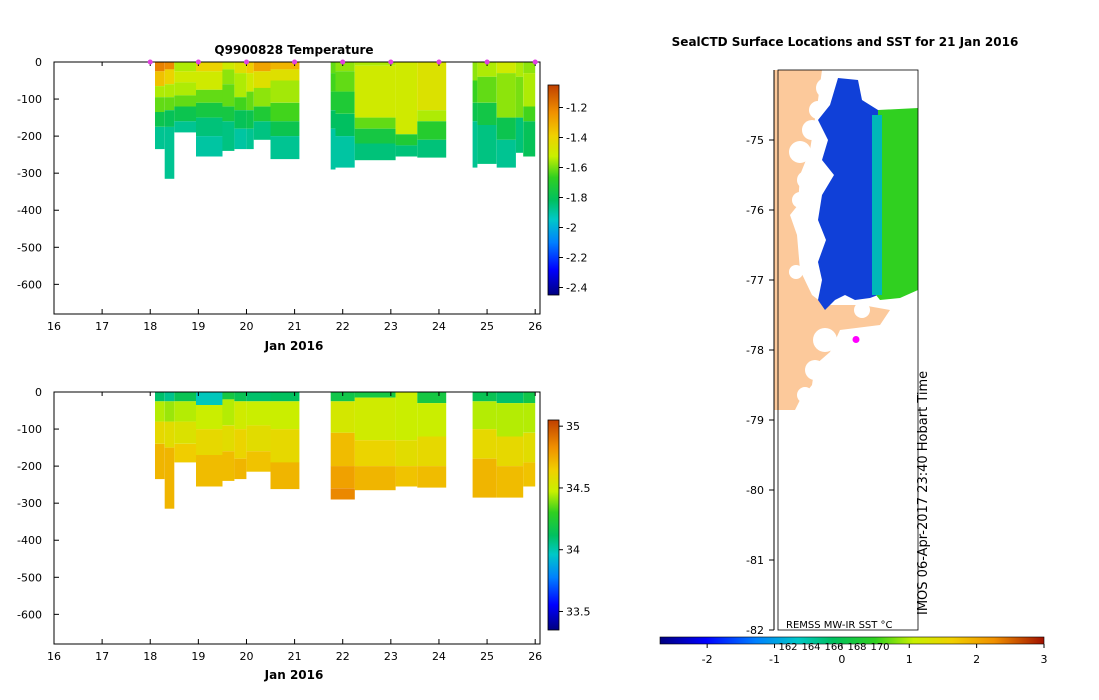 Image resolution: width=1099 pixels, height=700 pixels. I want to click on salinity-xlabel: Jan 2016, so click(294, 675).